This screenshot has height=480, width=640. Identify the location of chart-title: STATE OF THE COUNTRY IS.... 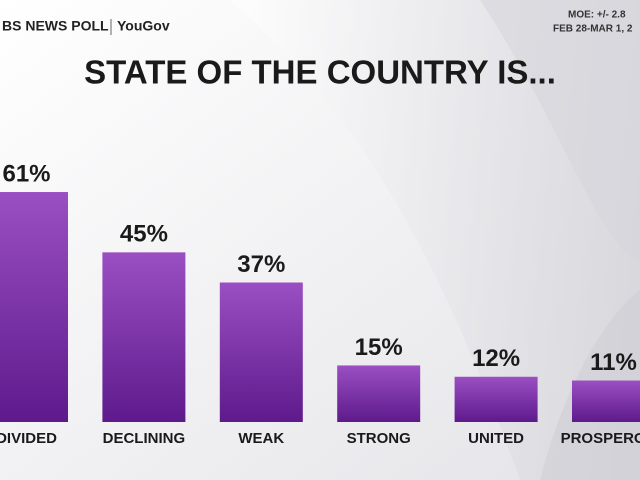
(320, 72).